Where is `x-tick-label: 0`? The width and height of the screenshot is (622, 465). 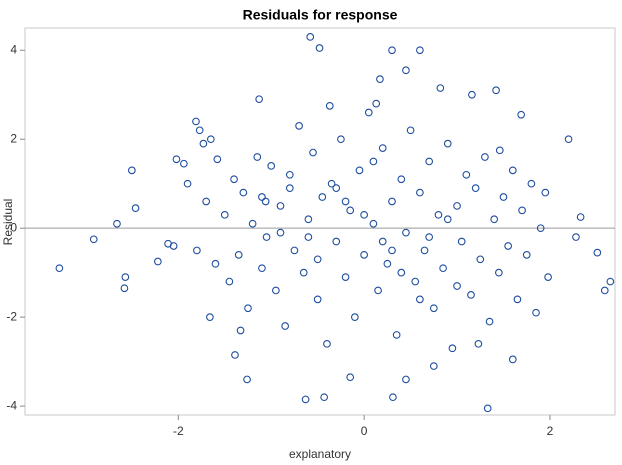 x-tick-label: 0 is located at coordinates (364, 431).